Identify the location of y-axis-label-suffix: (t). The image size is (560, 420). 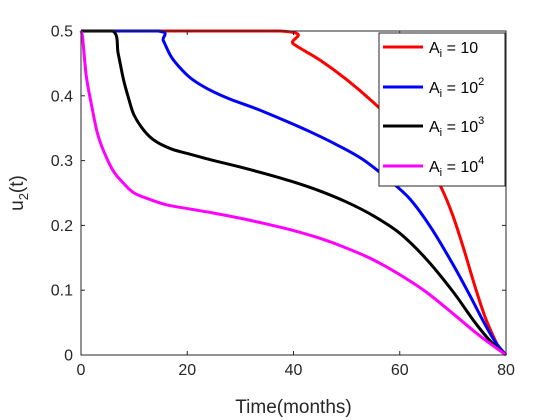
(17, 184).